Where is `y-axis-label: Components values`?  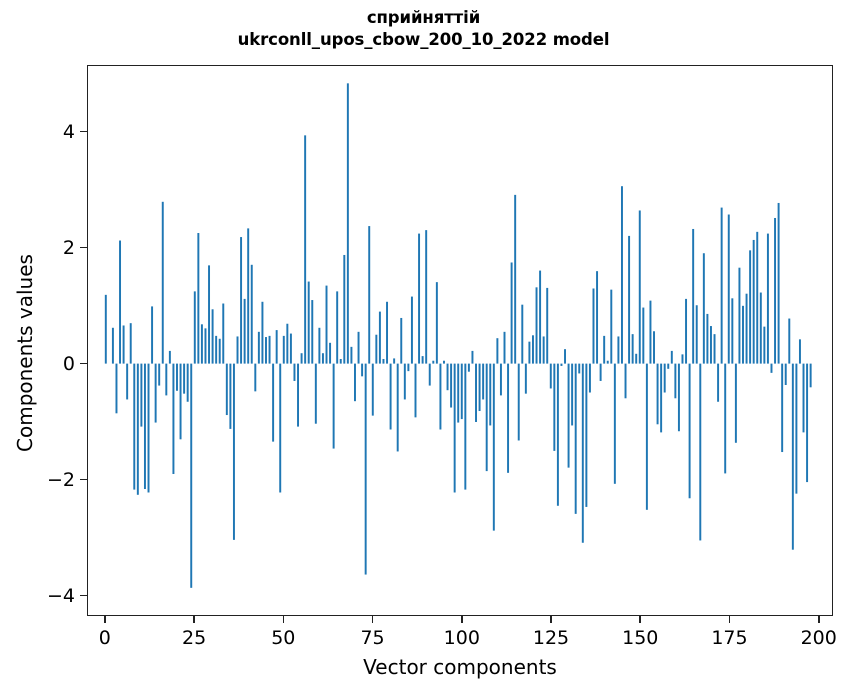
y-axis-label: Components values is located at coordinates (25, 353).